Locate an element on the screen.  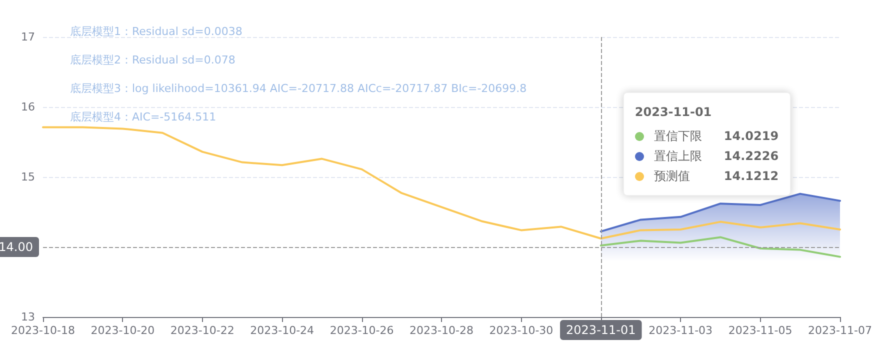
x-tick-label: 2023-10-28 is located at coordinates (442, 330).